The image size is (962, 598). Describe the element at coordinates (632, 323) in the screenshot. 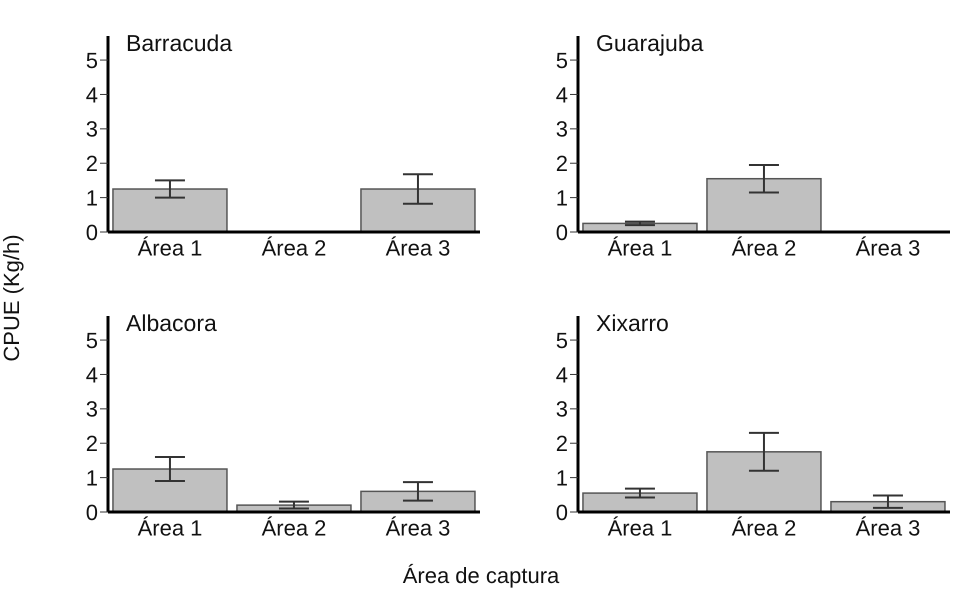

I see `chart-title: Xixarro` at that location.